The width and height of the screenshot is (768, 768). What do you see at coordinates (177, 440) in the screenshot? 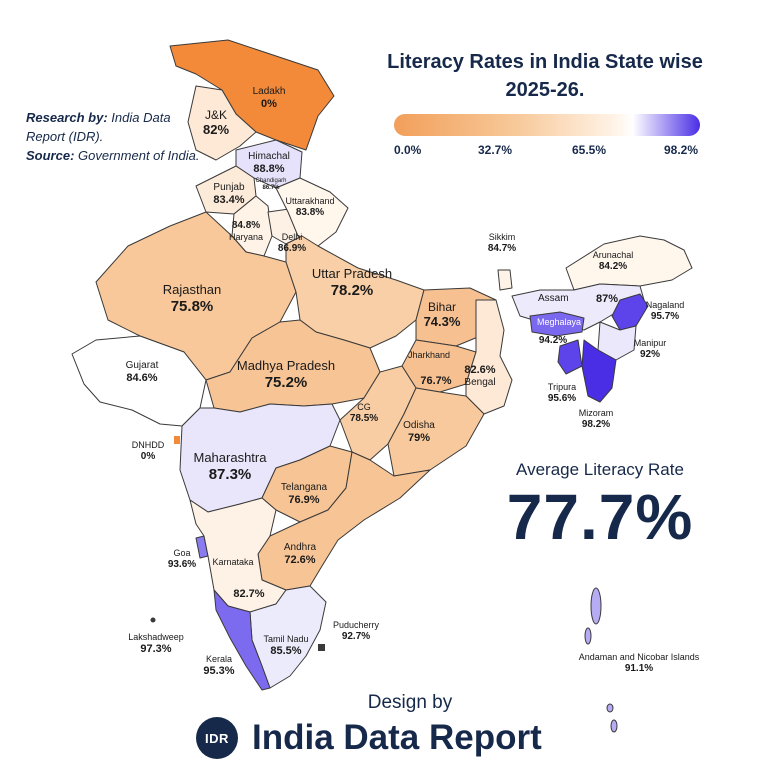
I see `state-dnhdd` at bounding box center [177, 440].